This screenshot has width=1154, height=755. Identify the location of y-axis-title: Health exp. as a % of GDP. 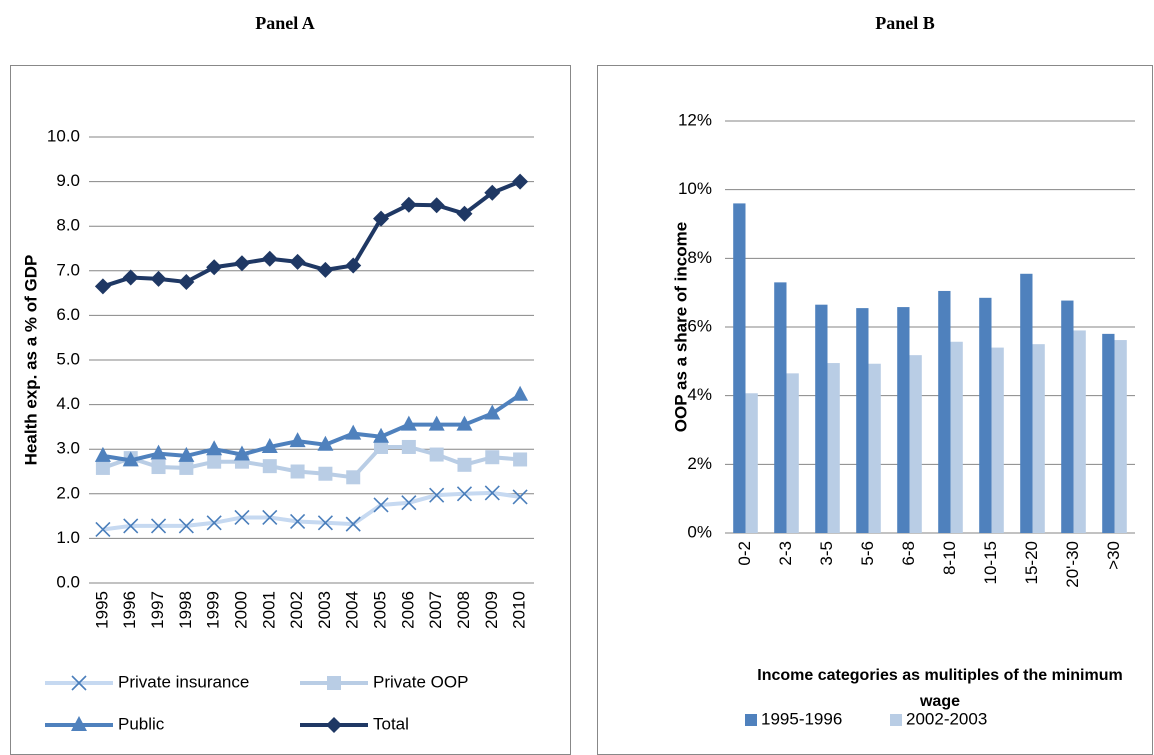
(30, 360).